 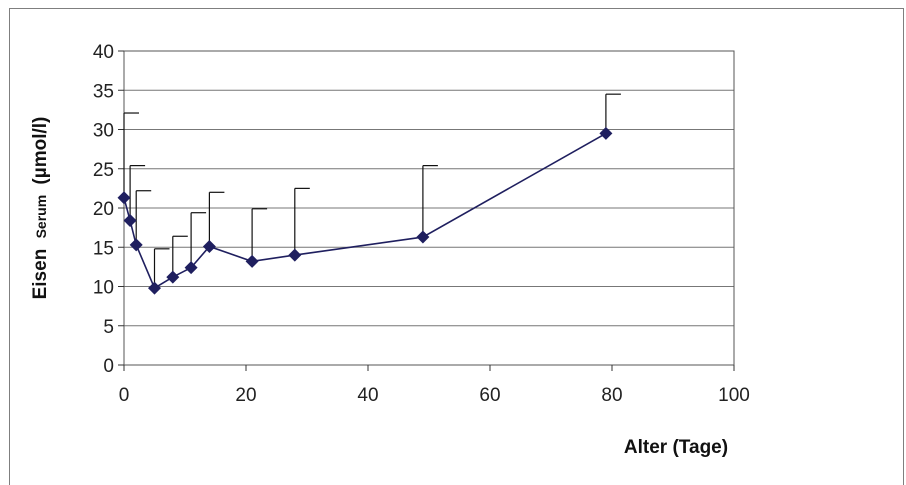 I want to click on y-tick-label: 25, so click(x=103, y=170).